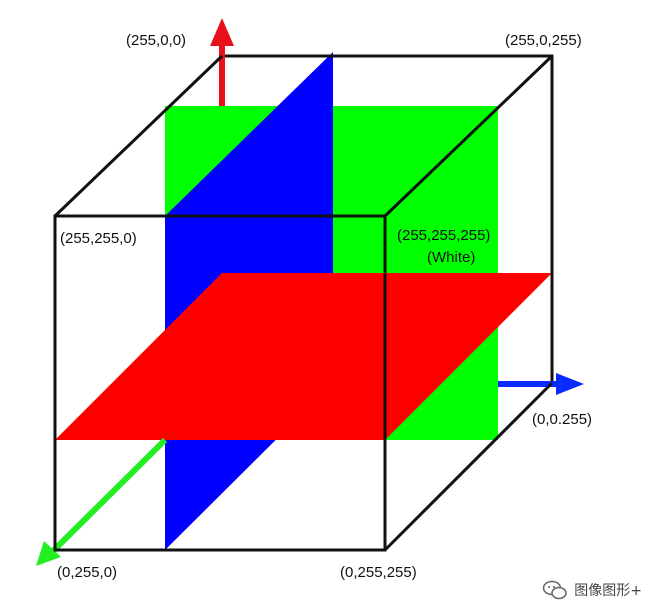  I want to click on green-axis-arrow, so click(102, 501).